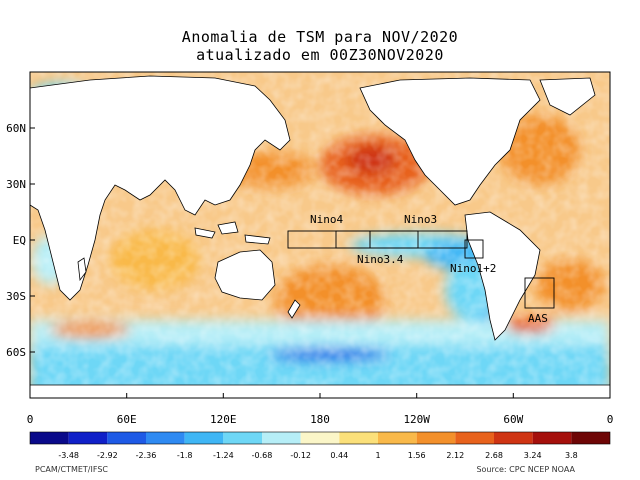 This screenshot has height=480, width=640. What do you see at coordinates (494, 455) in the screenshot?
I see `colorbar-tick-label: 2.68` at bounding box center [494, 455].